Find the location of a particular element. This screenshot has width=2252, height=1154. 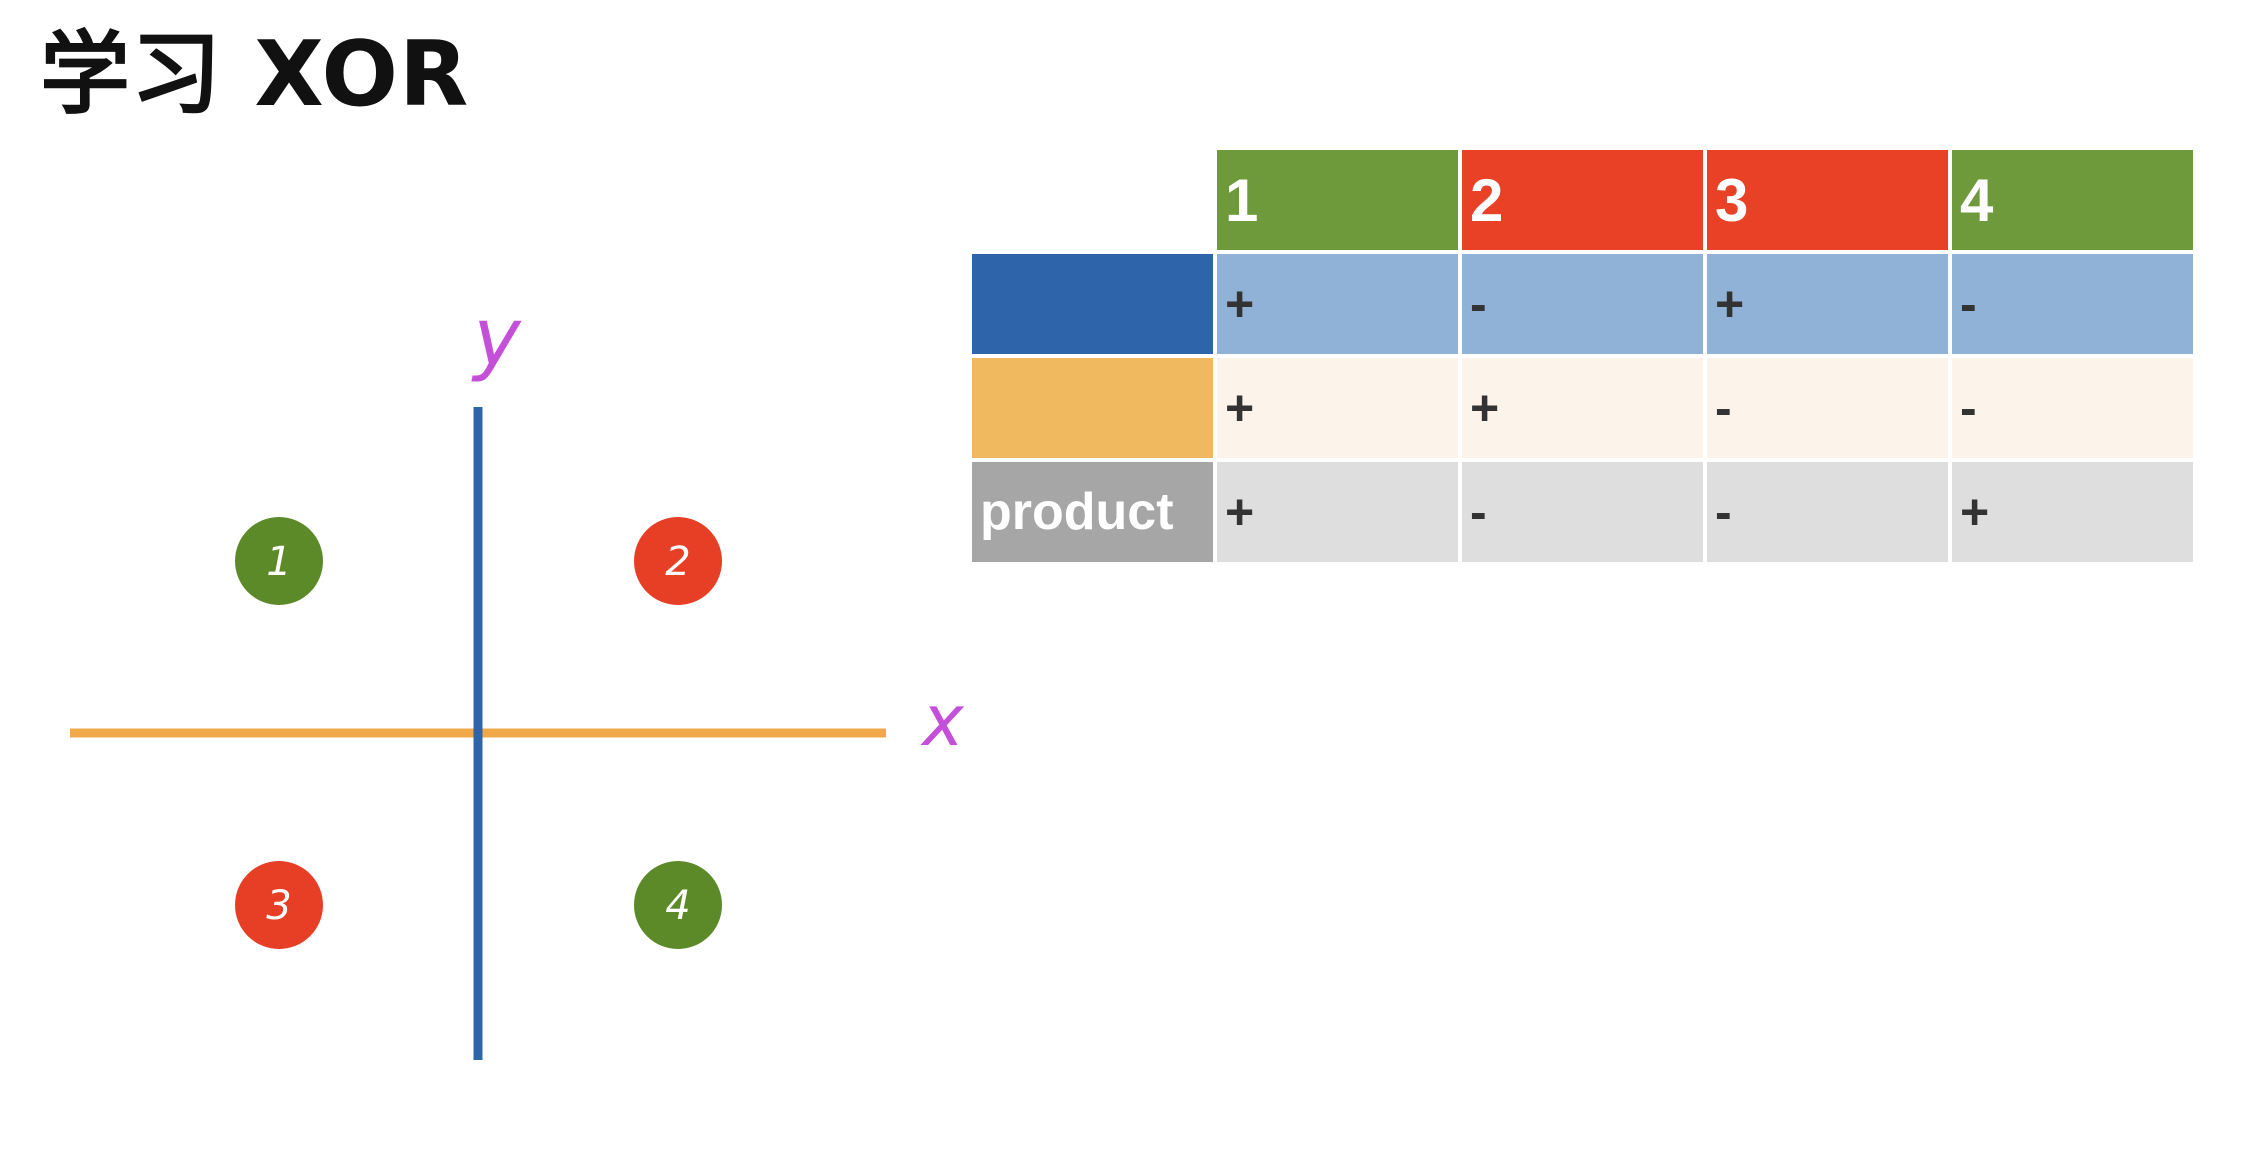

page-title: 学习 XOR is located at coordinates (255, 74).